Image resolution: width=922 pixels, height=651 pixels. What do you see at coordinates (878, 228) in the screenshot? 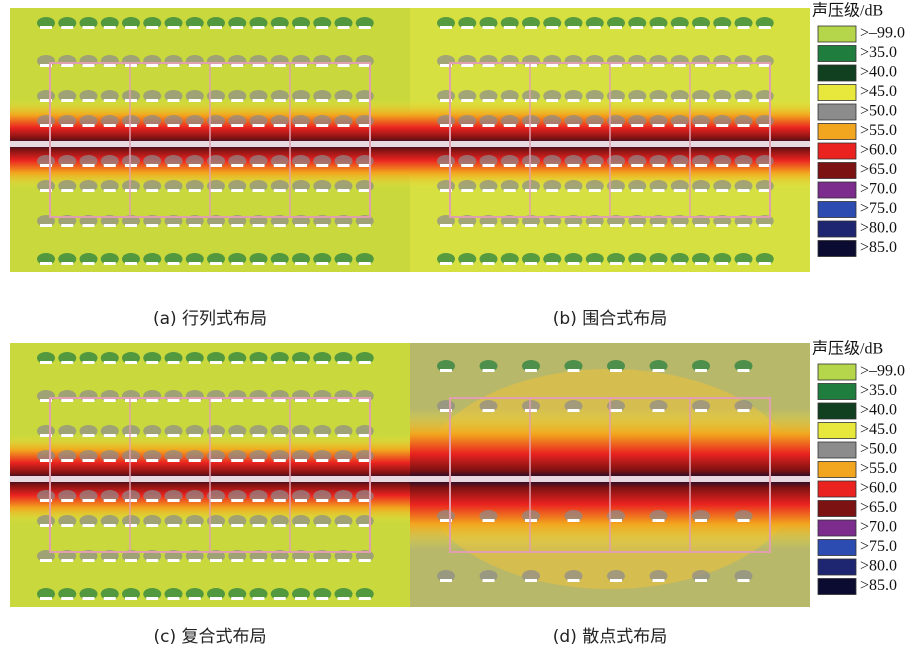
I see `legend-label: >80.0` at bounding box center [878, 228].